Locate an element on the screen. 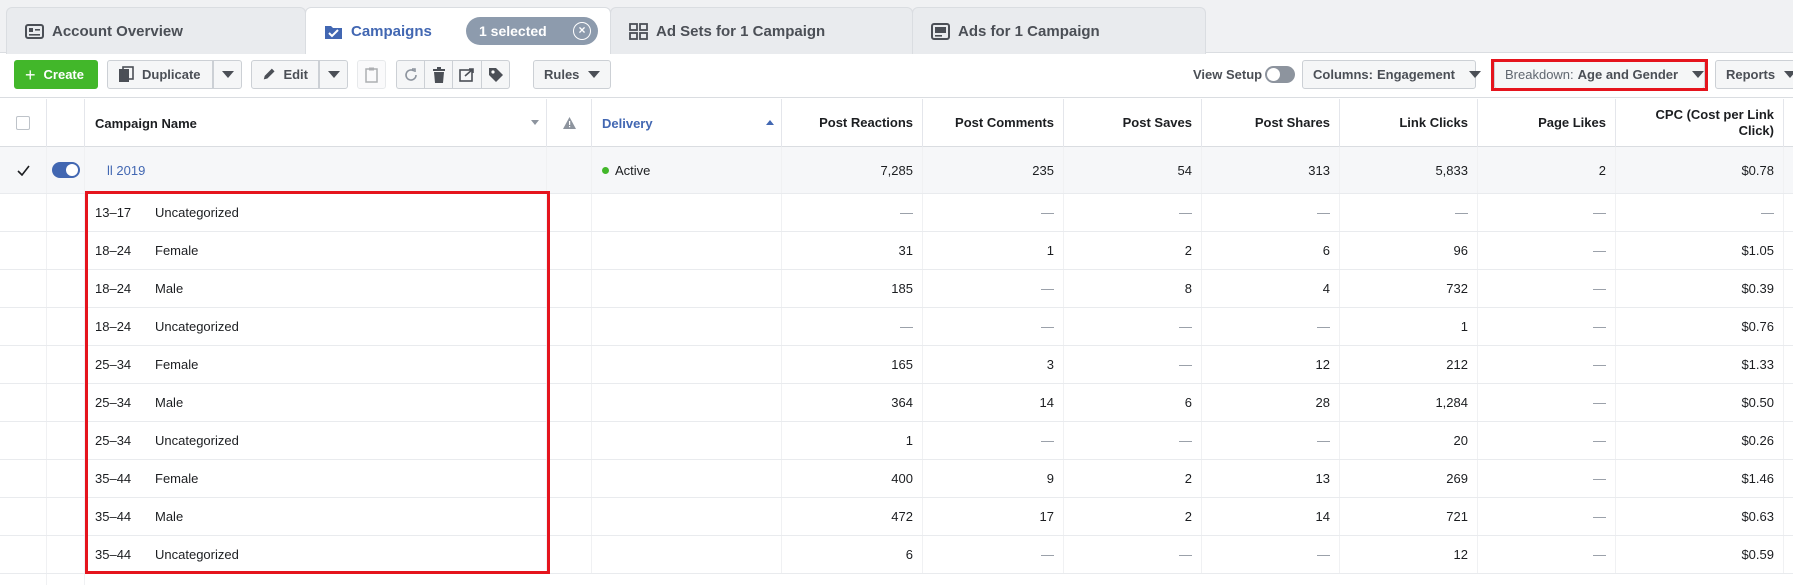 This screenshot has height=585, width=1793. breakdown-row: 18–24 Female 31 1 2 6 96— $1.05 is located at coordinates (896, 251).